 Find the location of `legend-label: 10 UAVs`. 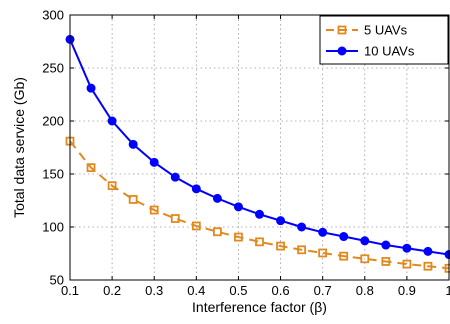

legend-label: 10 UAVs is located at coordinates (389, 51).